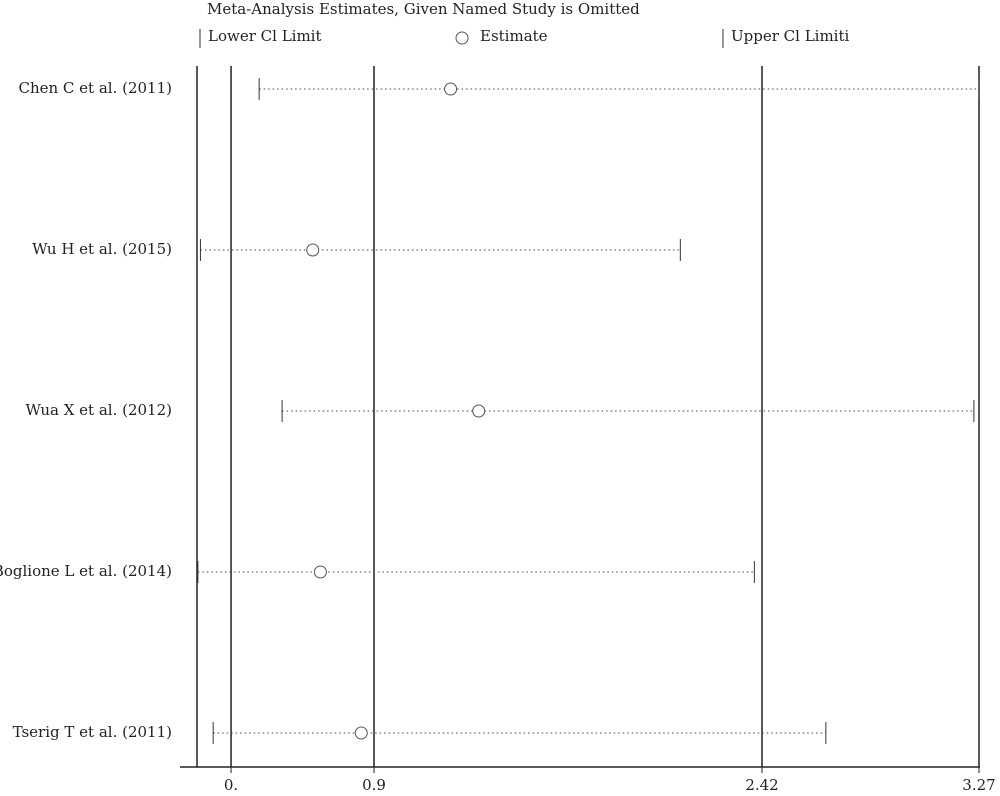  Describe the element at coordinates (92, 732) in the screenshot. I see `y-tick-label: Tserig T et al. (2011)` at that location.